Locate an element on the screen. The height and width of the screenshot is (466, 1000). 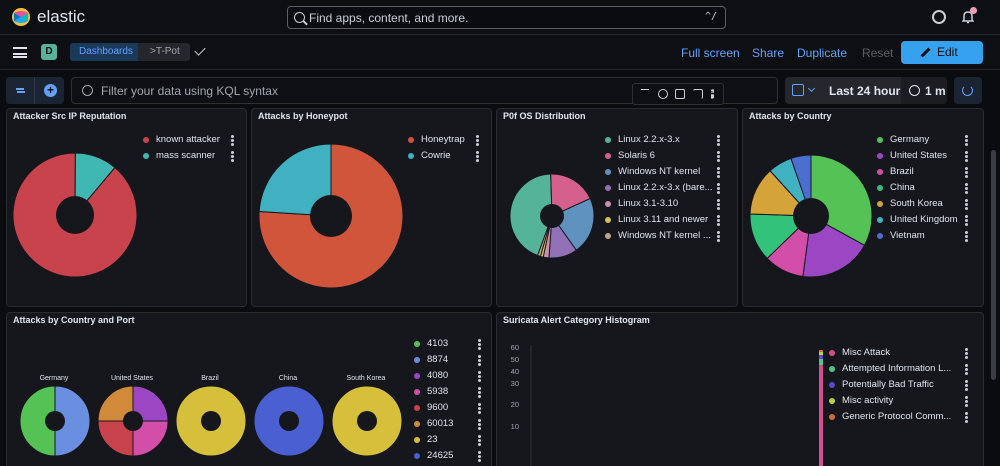
legend-item: Germany is located at coordinates (930, 141).